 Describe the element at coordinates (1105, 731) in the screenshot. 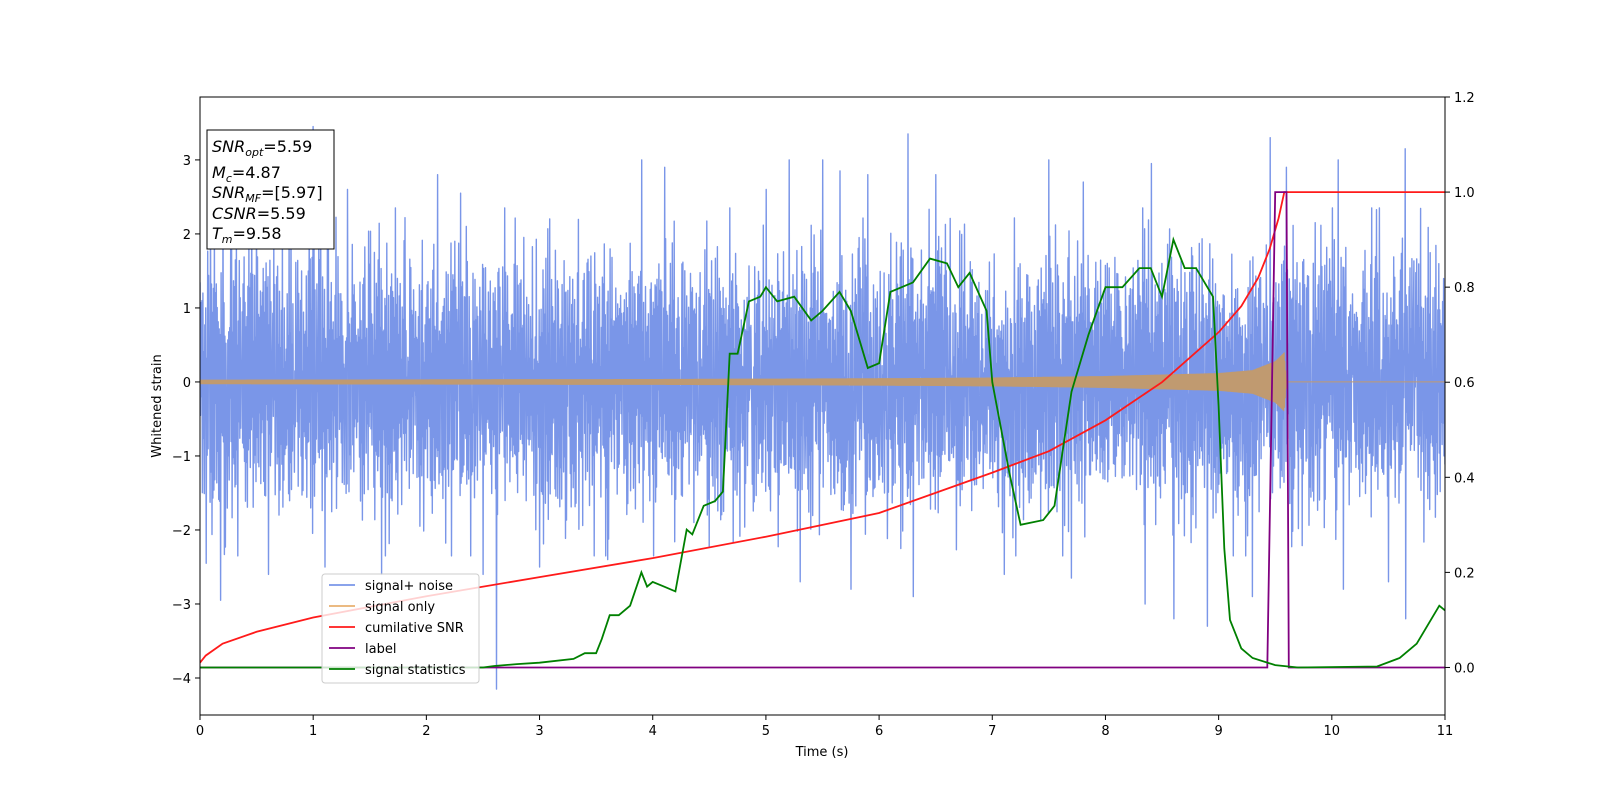

I see `x-tick-label: 8` at that location.